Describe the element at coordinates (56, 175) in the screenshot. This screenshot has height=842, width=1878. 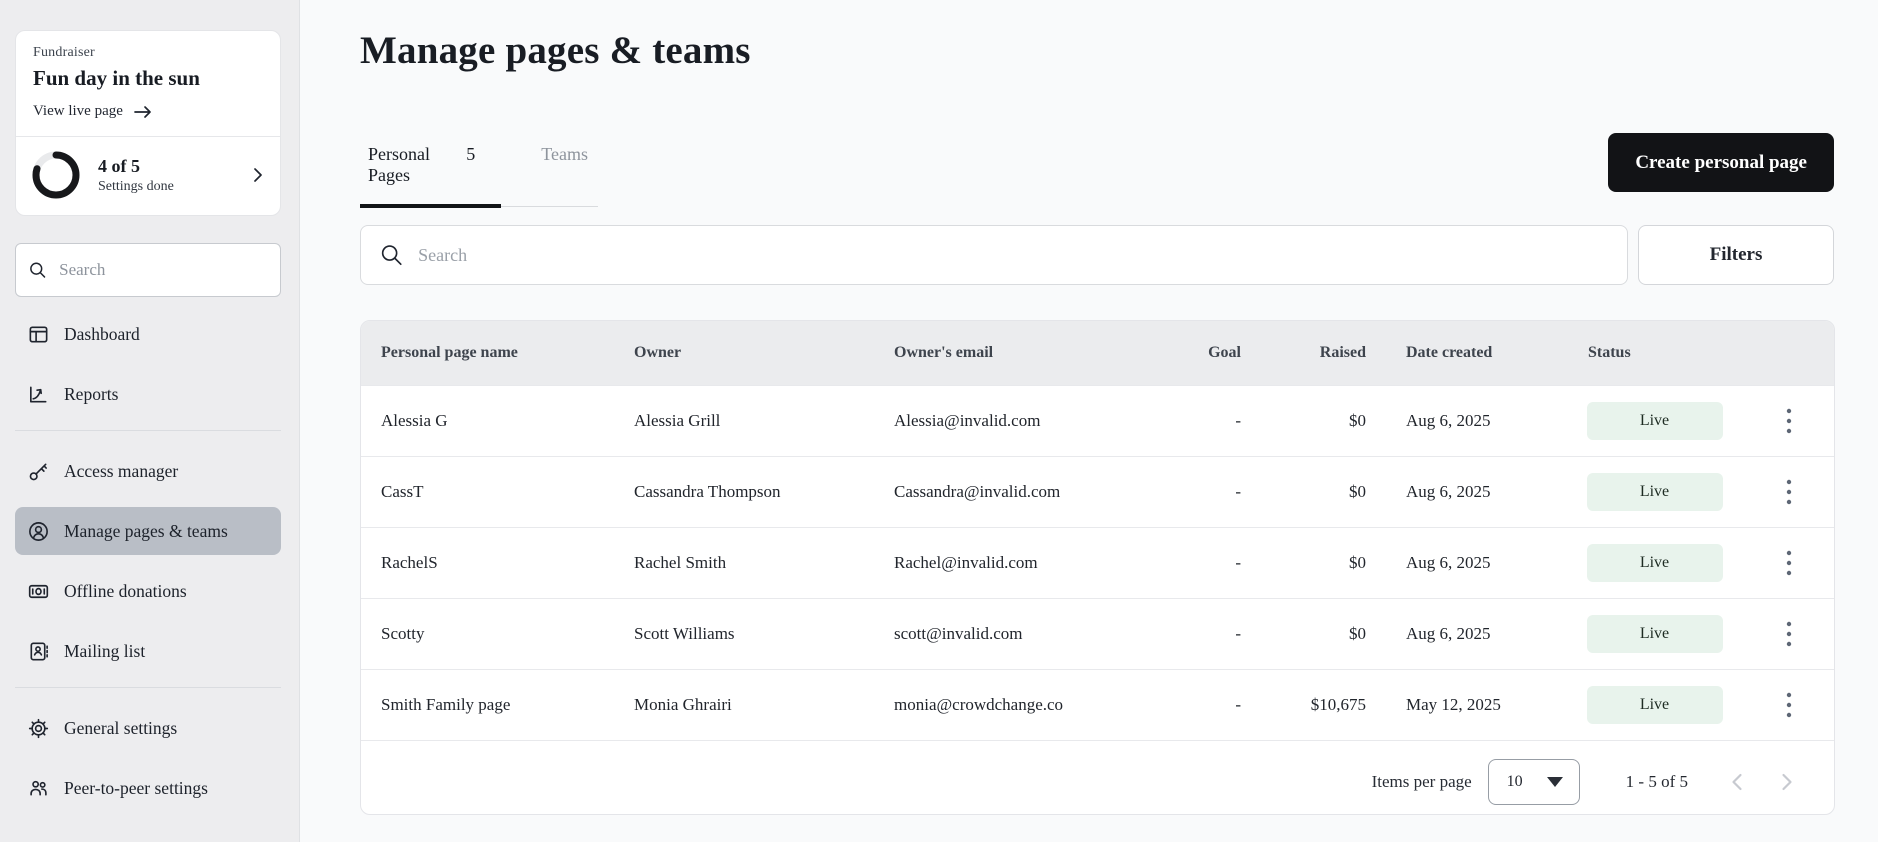
I see `progress-ring` at that location.